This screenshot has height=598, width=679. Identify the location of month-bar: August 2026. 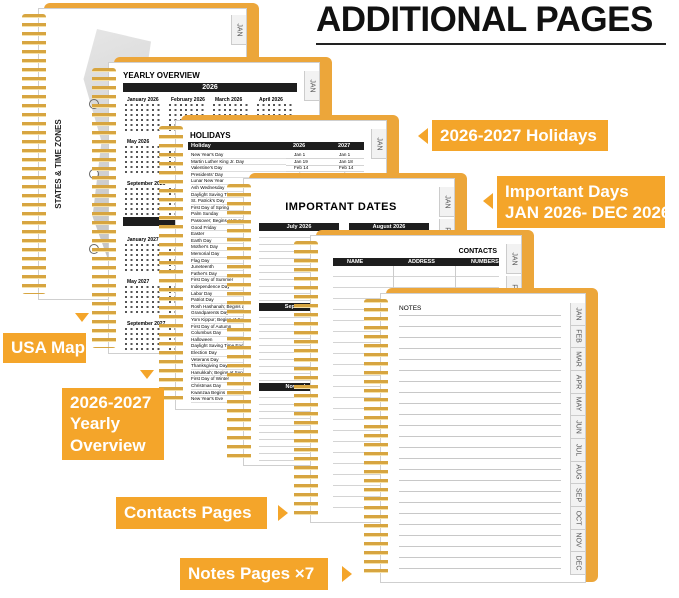
(389, 227).